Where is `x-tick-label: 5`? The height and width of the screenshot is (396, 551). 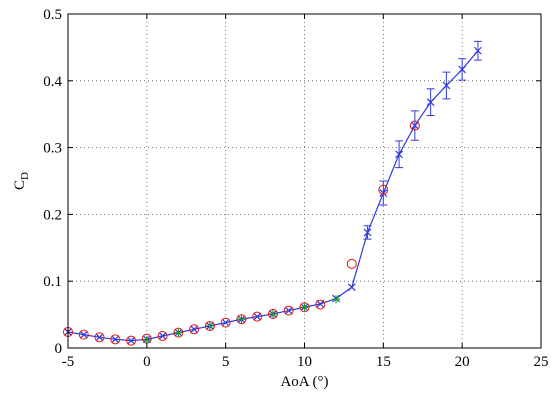
x-tick-label: 5 is located at coordinates (226, 362).